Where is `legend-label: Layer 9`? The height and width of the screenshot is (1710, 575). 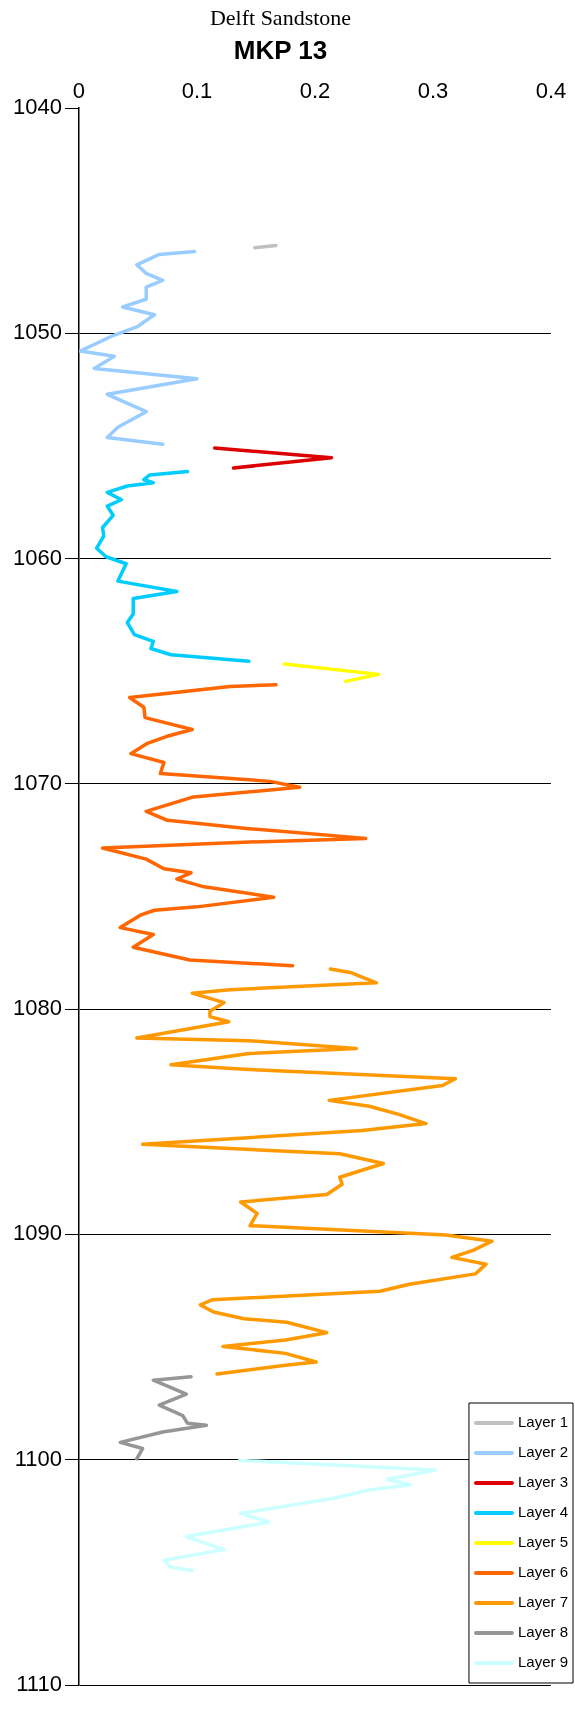
legend-label: Layer 9 is located at coordinates (543, 1662).